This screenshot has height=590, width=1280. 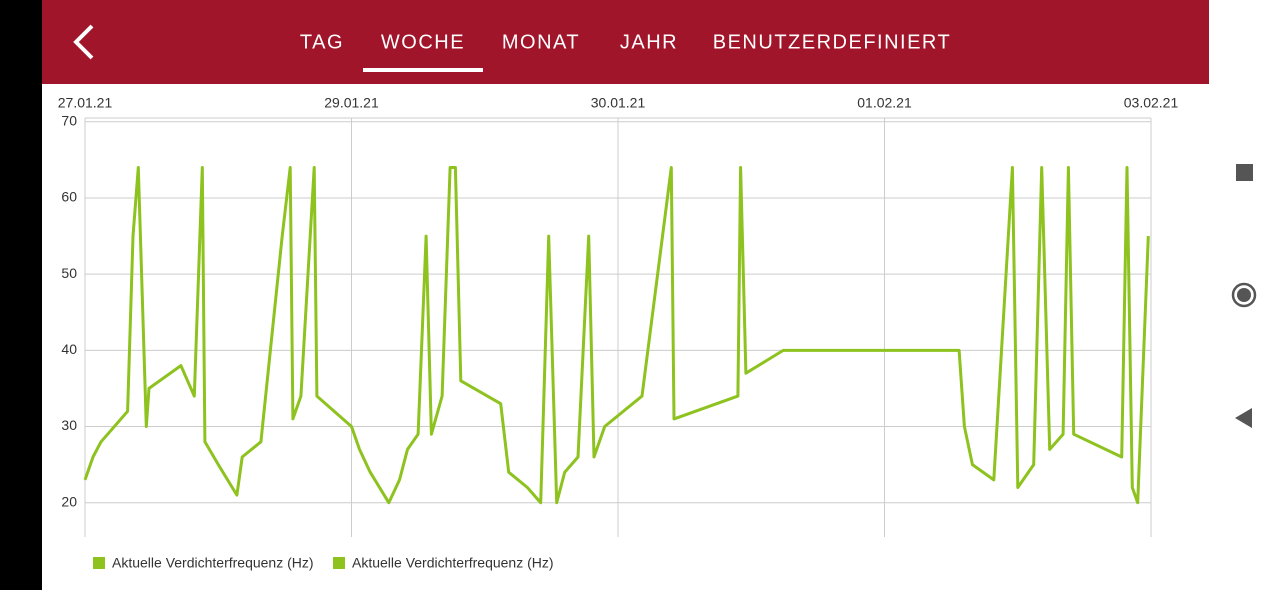 I want to click on x-tick-label: 27.01.21, so click(x=85, y=103).